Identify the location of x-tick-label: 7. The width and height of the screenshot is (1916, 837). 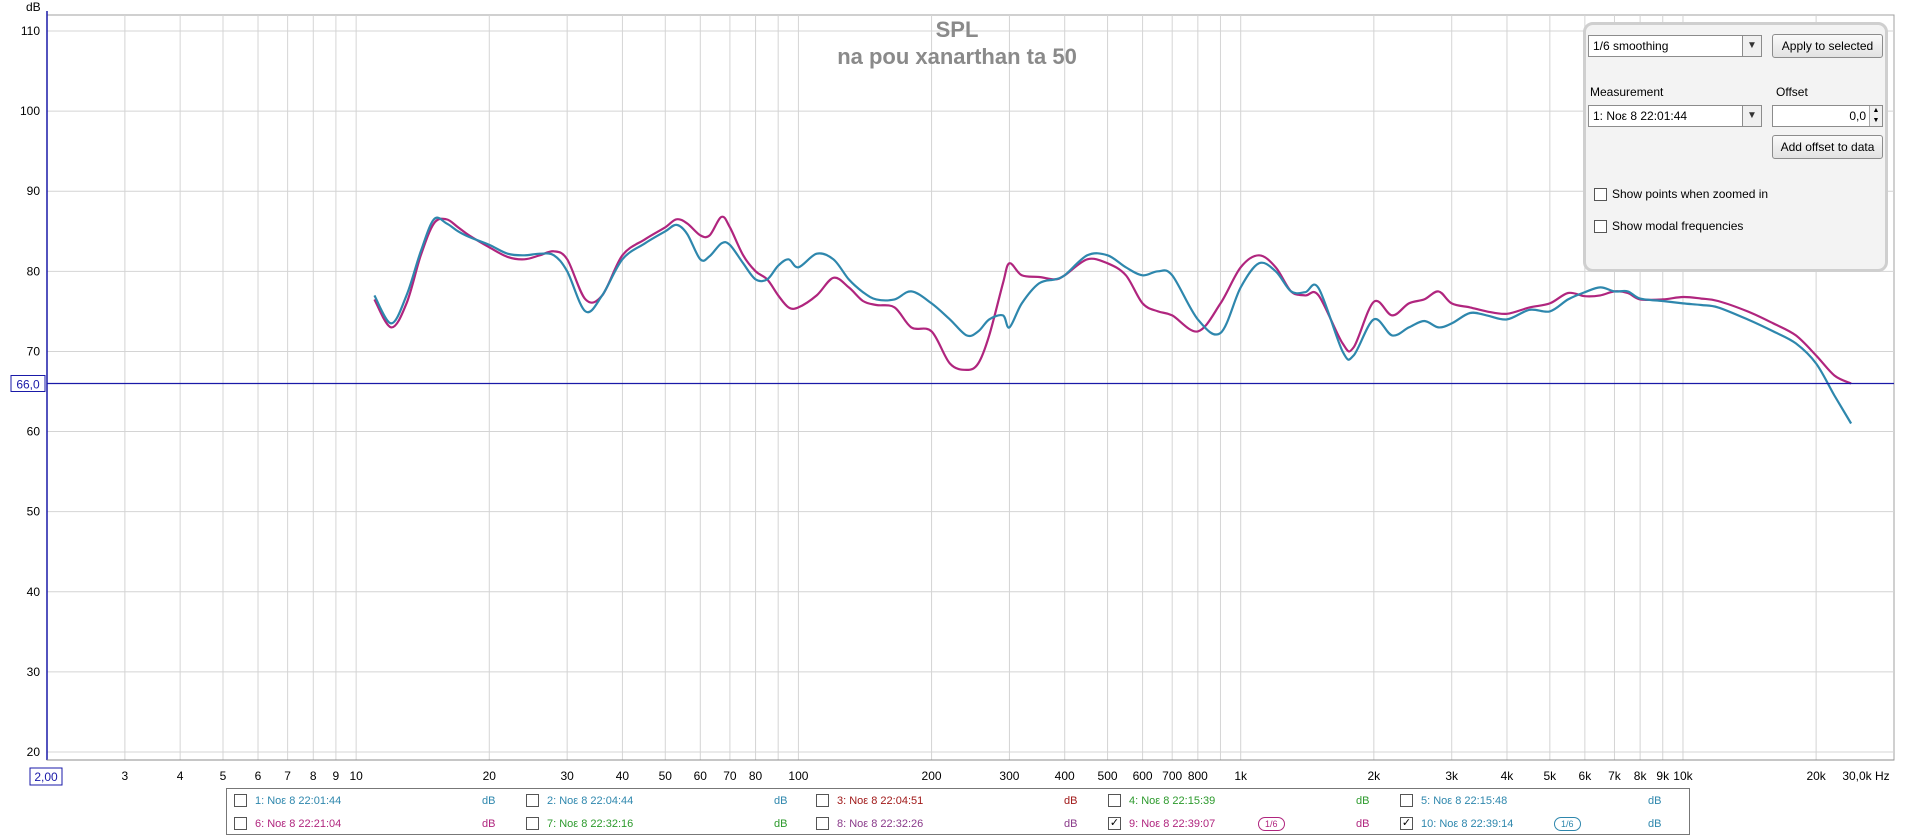
(287, 776).